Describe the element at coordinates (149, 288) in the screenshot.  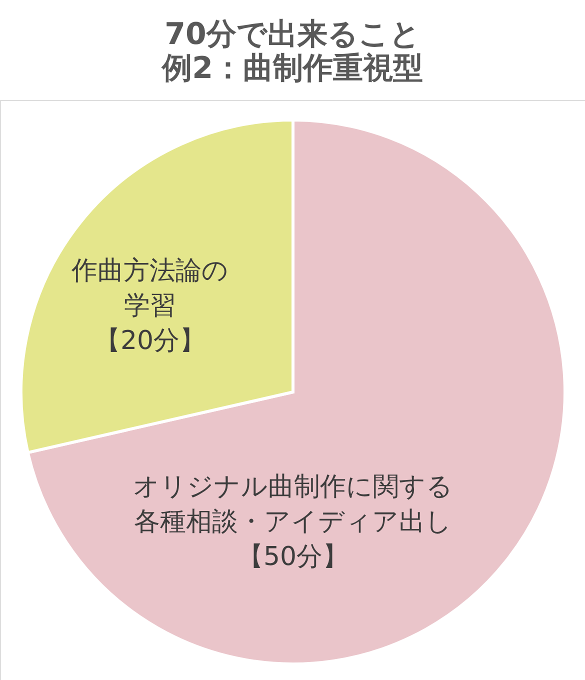
I see `slice-label: 作曲方法論の学習` at that location.